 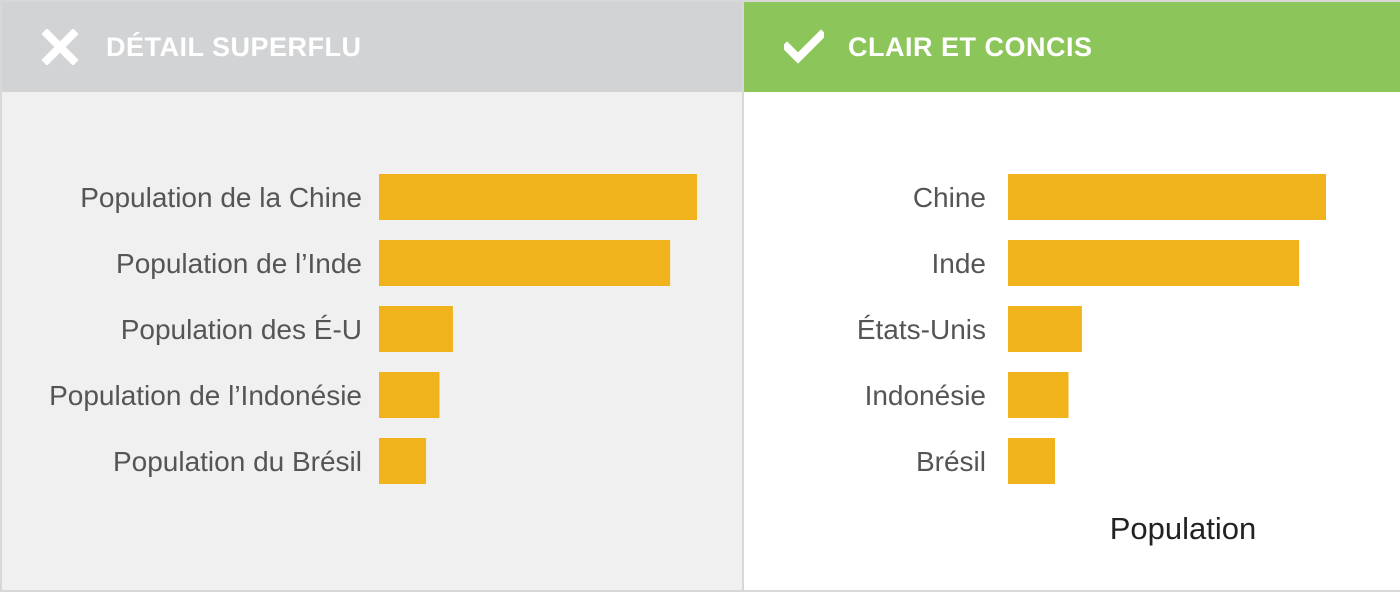 What do you see at coordinates (60, 47) in the screenshot?
I see `cross-icon` at bounding box center [60, 47].